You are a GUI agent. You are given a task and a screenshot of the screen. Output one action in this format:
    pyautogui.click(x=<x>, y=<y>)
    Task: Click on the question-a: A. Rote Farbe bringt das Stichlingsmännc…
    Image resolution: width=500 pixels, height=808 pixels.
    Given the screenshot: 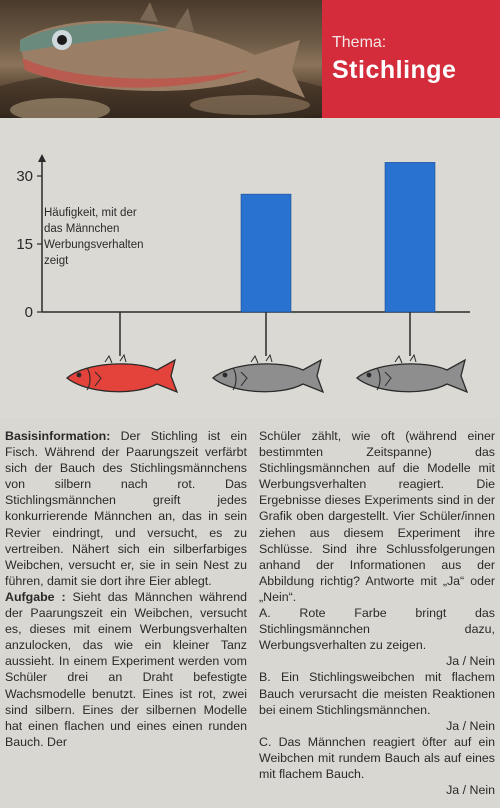 What is the action you would take?
    pyautogui.click(x=377, y=629)
    